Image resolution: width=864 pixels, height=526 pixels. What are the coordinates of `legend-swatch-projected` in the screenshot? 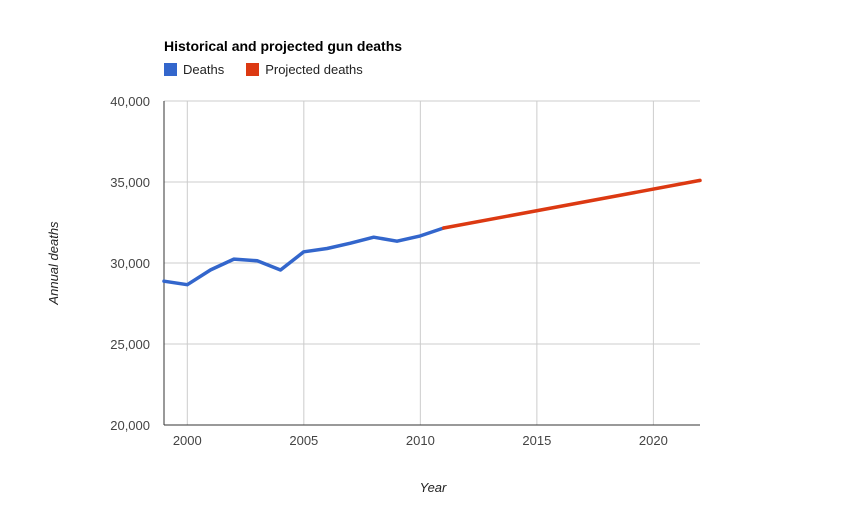 It's located at (253, 69).